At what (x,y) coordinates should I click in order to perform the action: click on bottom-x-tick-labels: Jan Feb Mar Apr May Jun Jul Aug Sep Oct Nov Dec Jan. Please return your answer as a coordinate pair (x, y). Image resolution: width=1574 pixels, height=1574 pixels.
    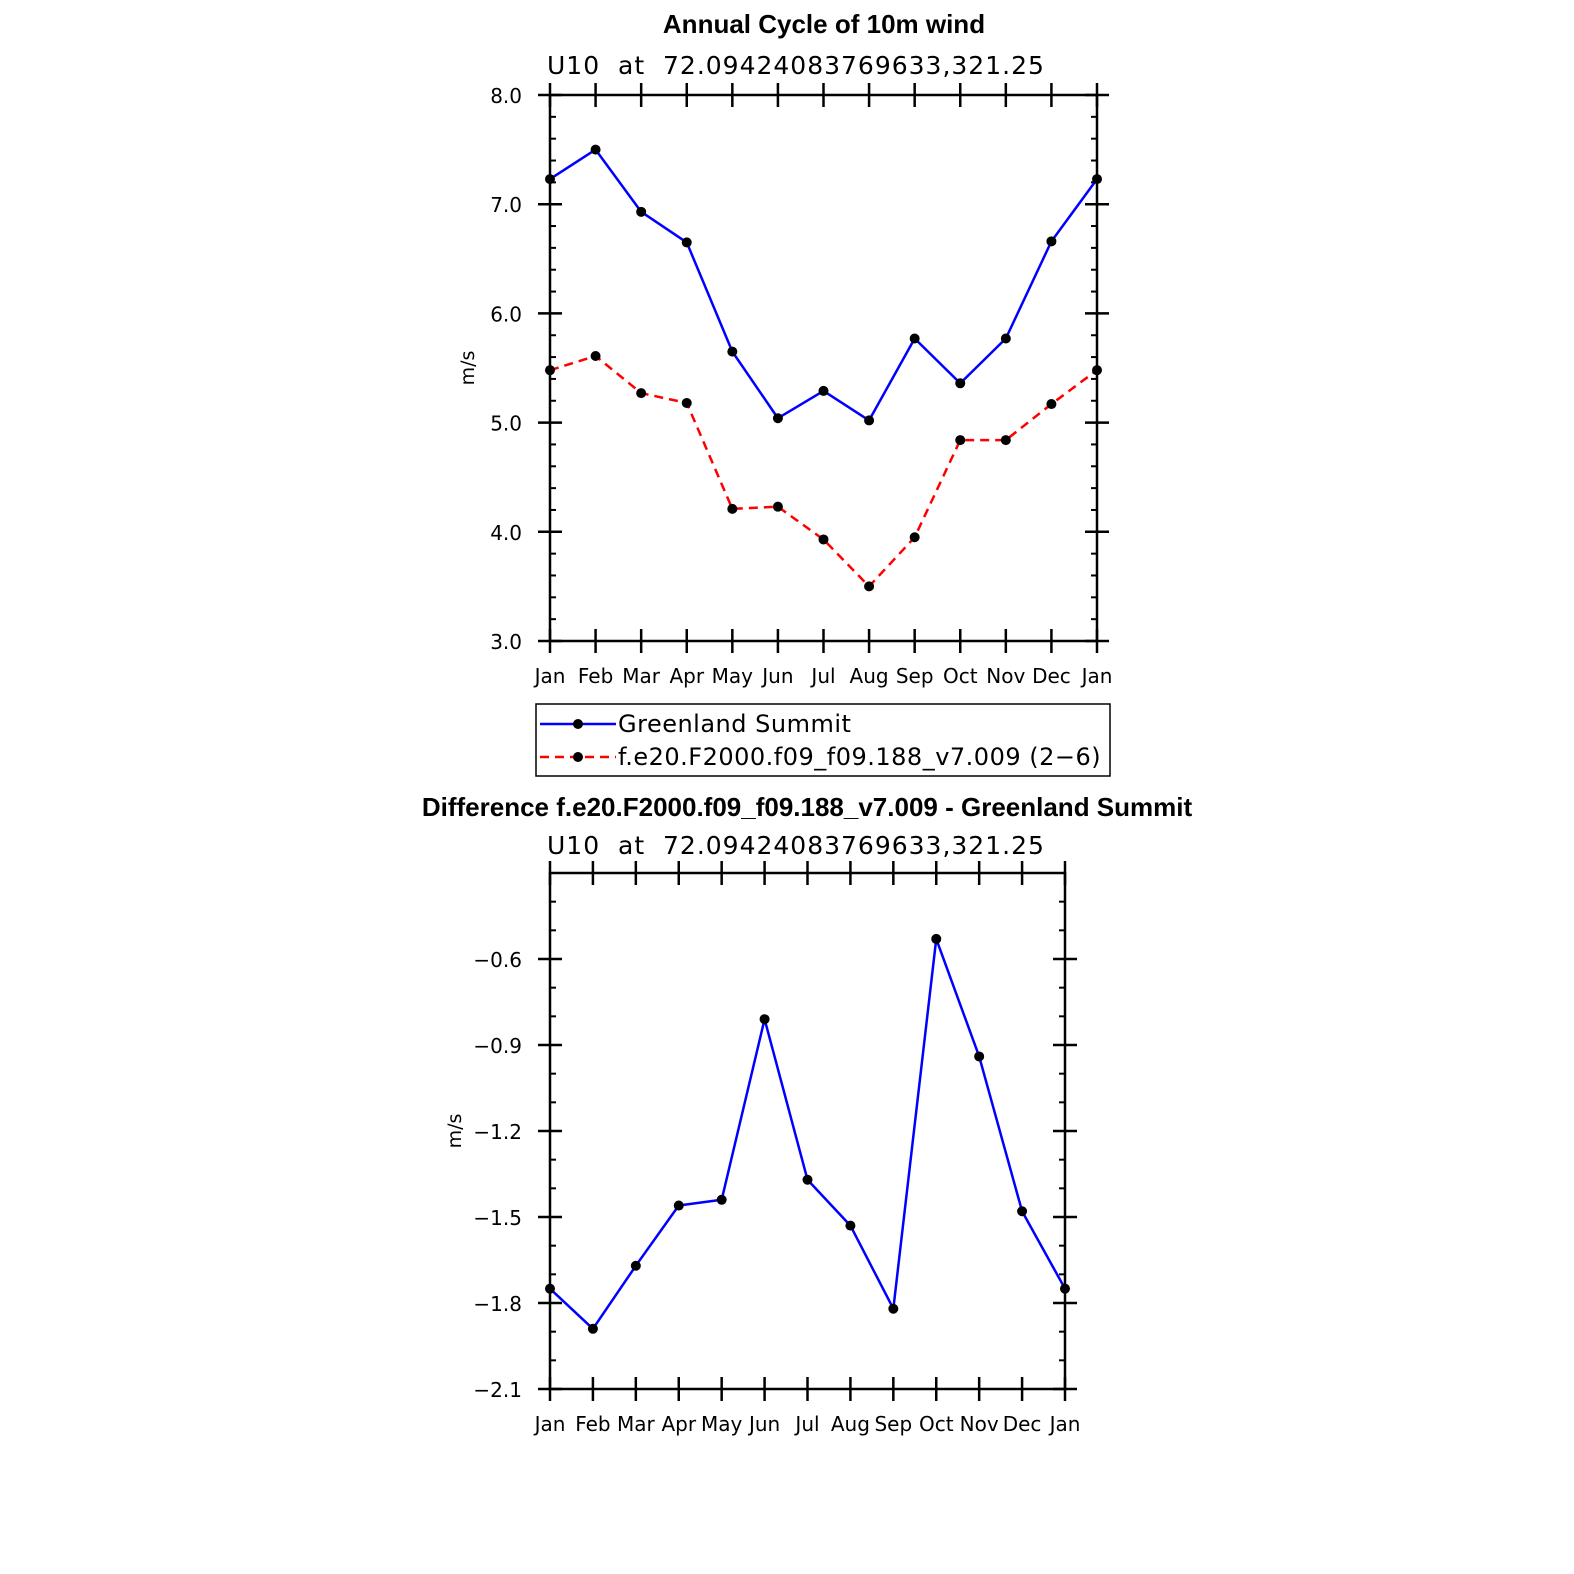
    Looking at the image, I should click on (807, 1424).